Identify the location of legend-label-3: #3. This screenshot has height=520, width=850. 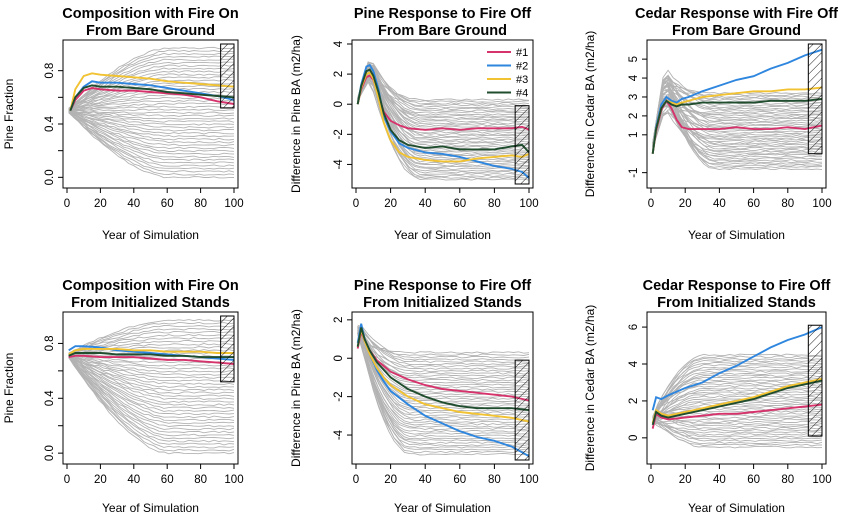
(522, 80).